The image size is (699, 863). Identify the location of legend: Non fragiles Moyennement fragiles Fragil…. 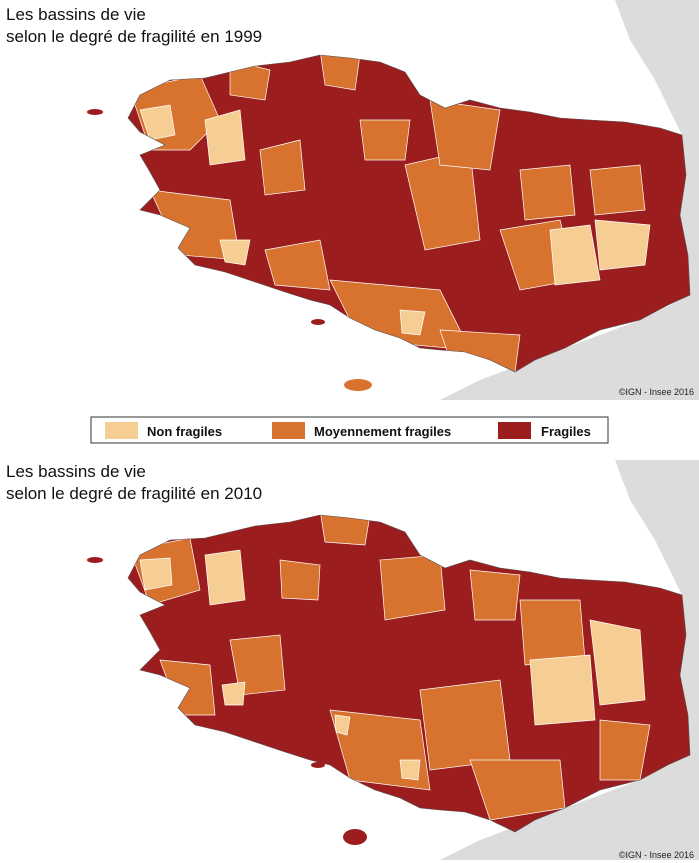
(349, 430).